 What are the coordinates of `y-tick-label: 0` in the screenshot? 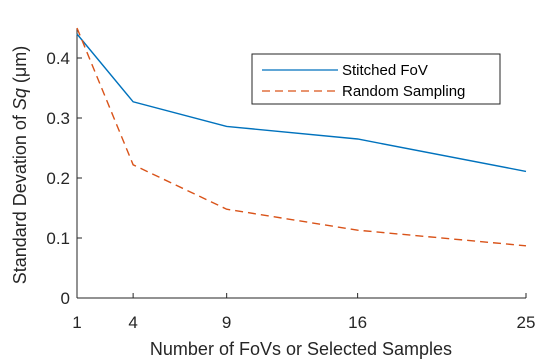 It's located at (65, 298).